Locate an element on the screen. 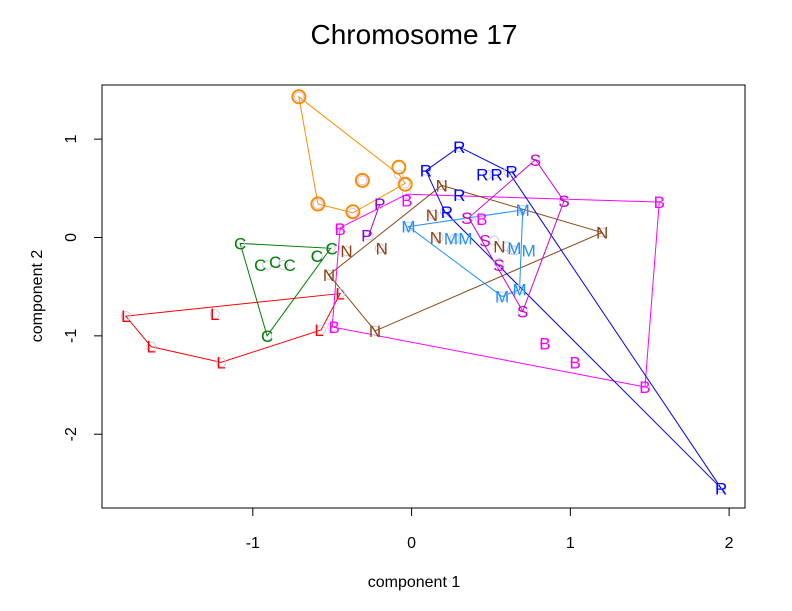 The height and width of the screenshot is (611, 792). hull-P is located at coordinates (374, 219).